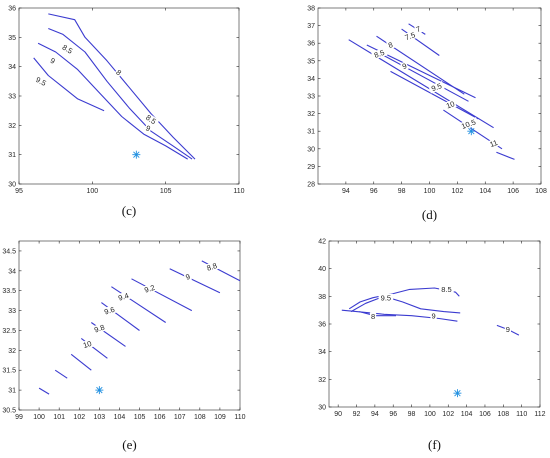  I want to click on contour-label: 9.4, so click(123, 297).